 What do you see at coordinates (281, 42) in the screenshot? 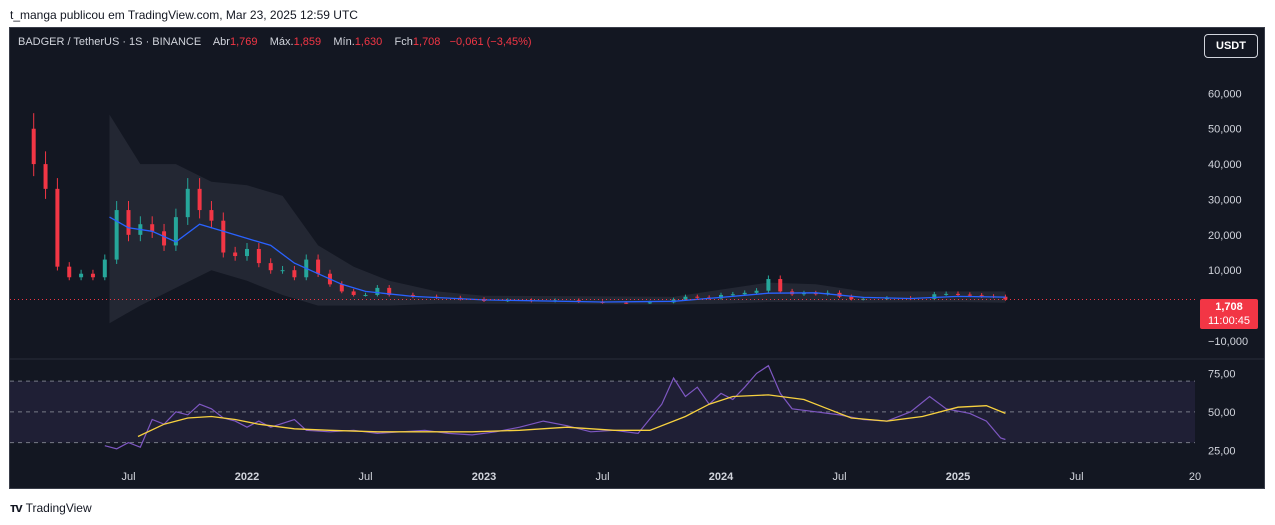
I see `high-label: Máx.` at bounding box center [281, 42].